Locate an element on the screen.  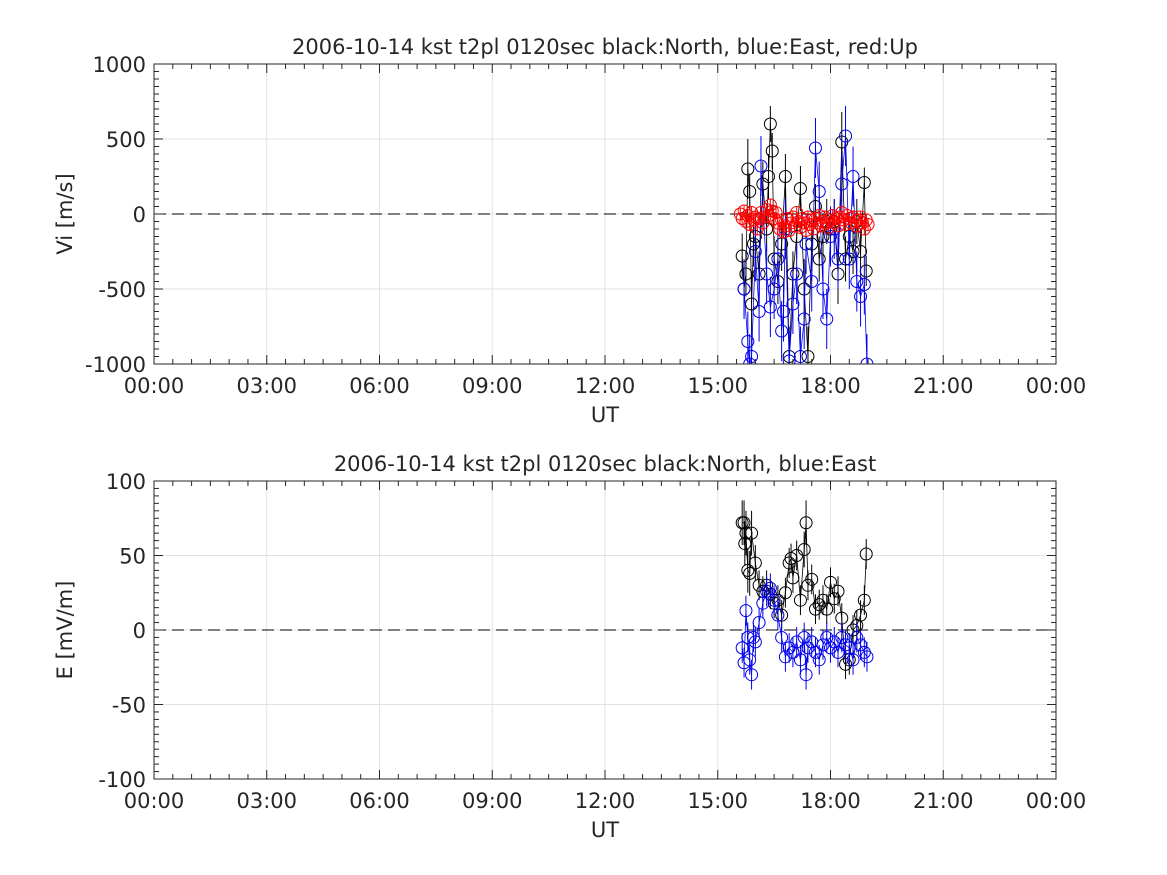
electric-field-x-tick-label: 09:00 is located at coordinates (492, 801).